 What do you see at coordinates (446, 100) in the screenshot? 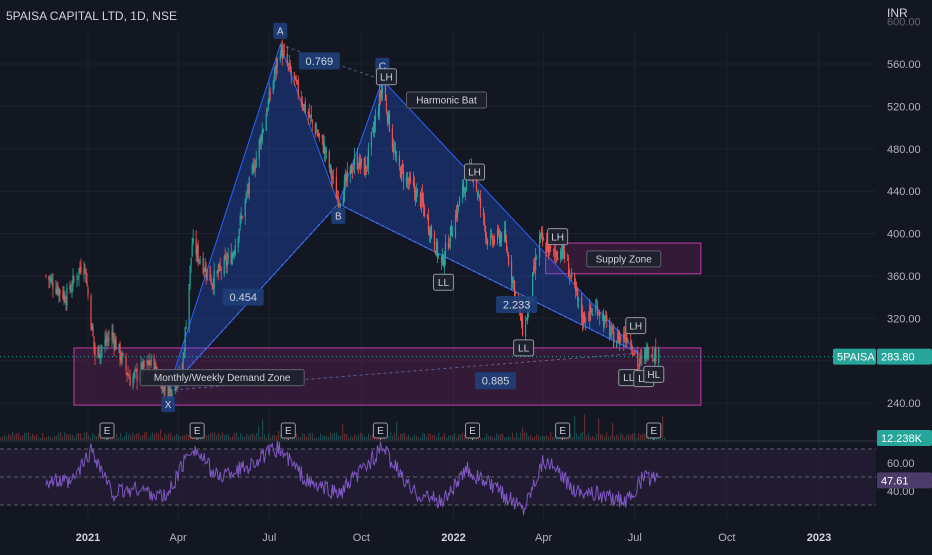
I see `pattern-name-label: Harmonic Bat` at bounding box center [446, 100].